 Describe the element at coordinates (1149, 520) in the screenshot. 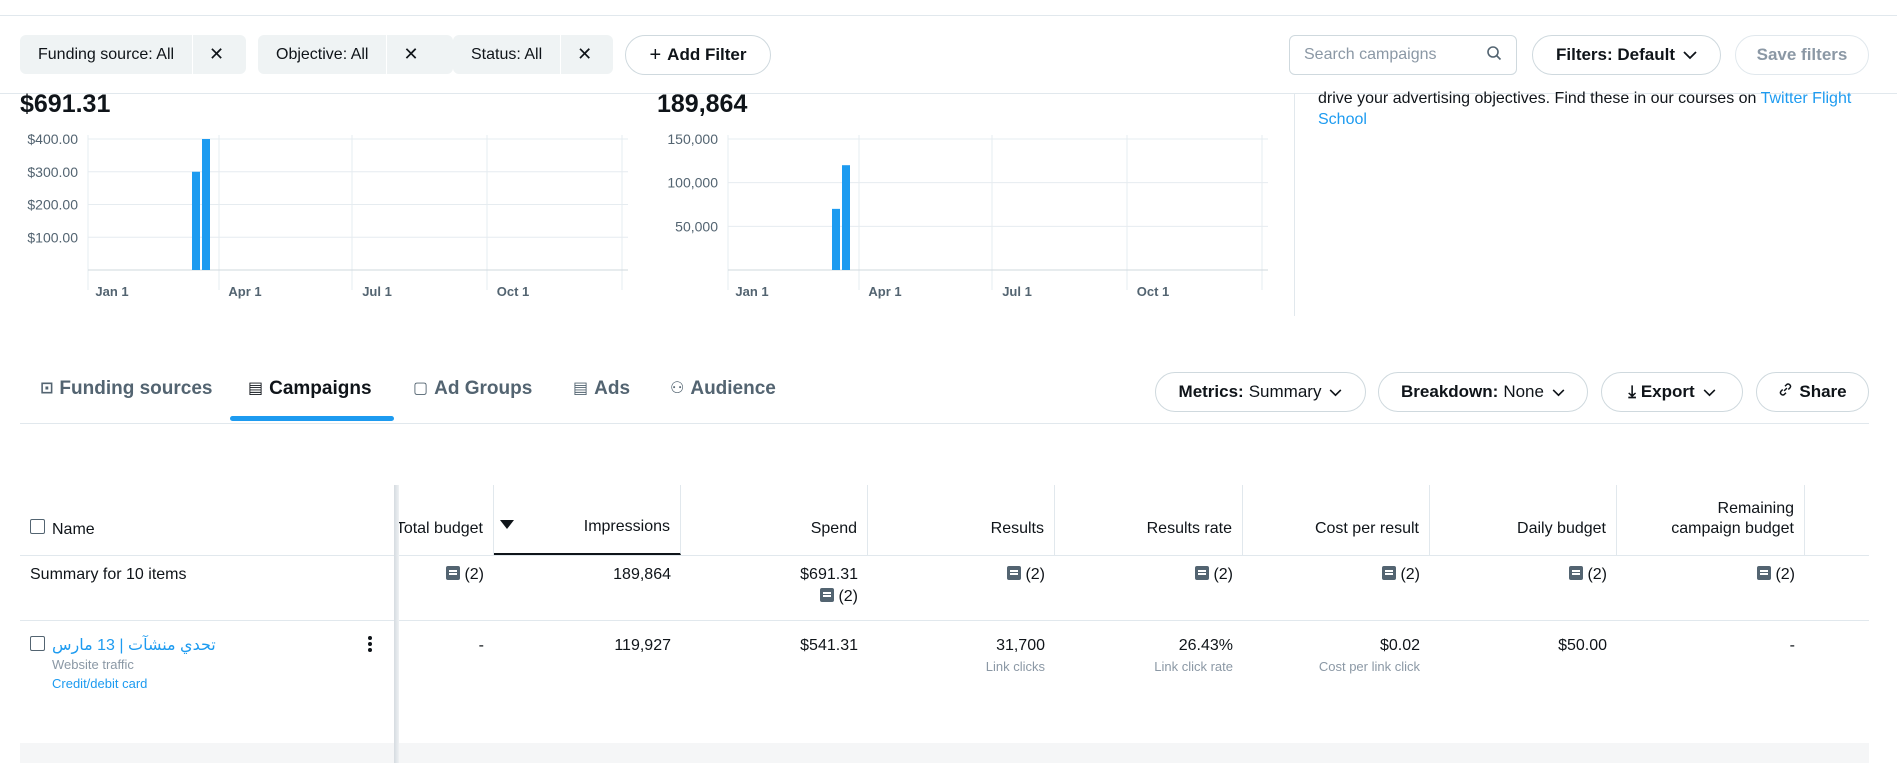

I see `column-header-results-rate: Results rate` at that location.